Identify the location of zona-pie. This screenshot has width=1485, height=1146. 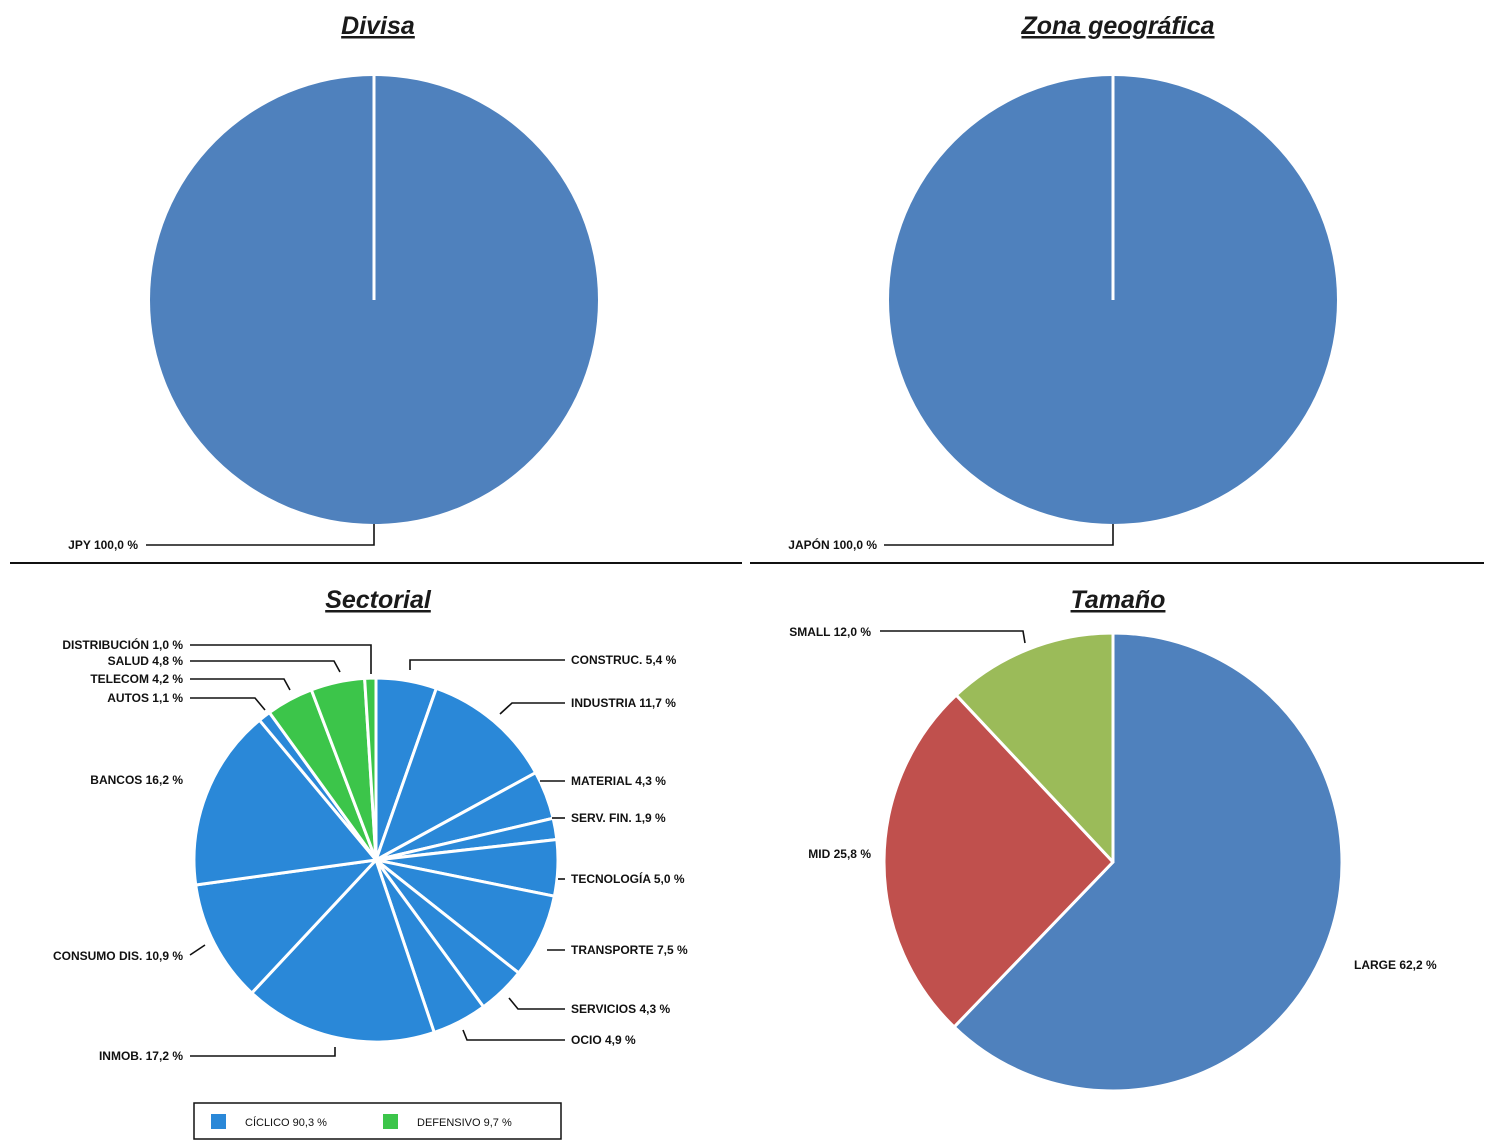
(1113, 300).